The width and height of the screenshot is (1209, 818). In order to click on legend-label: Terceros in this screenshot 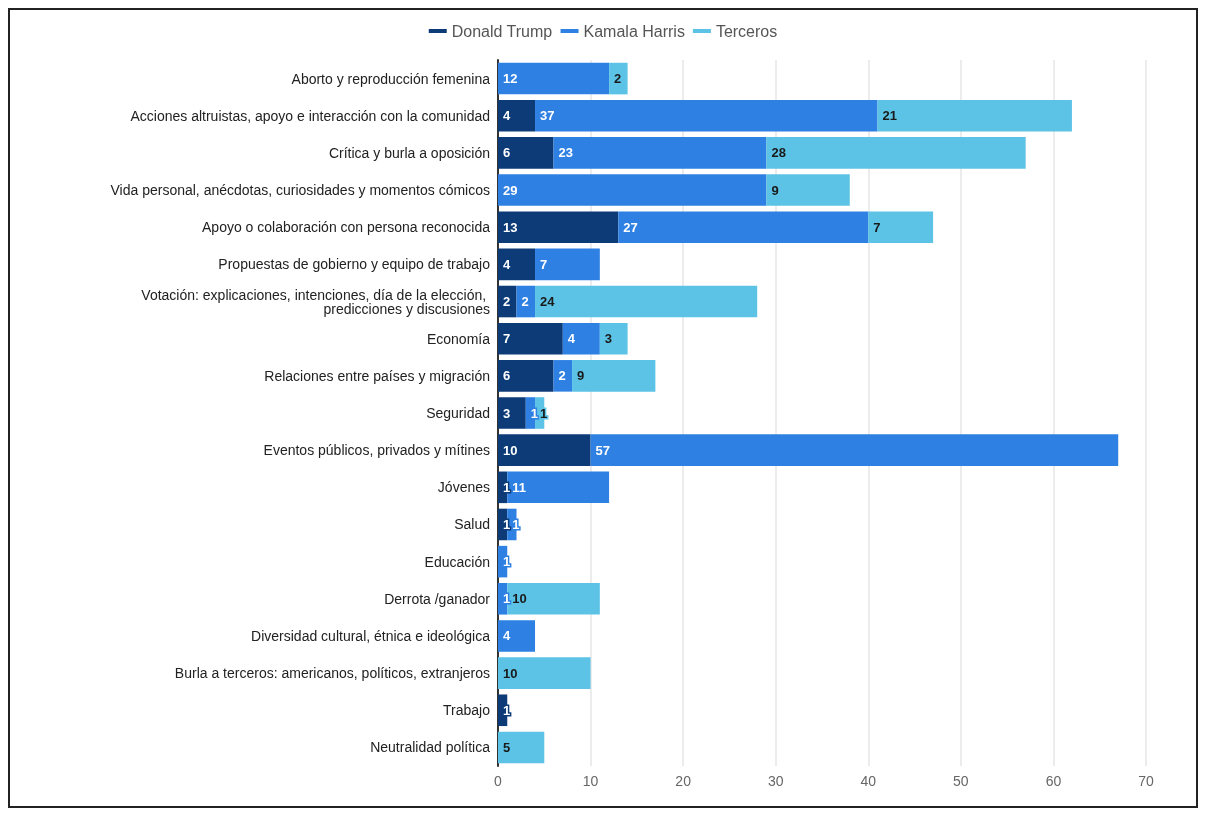, I will do `click(746, 31)`.